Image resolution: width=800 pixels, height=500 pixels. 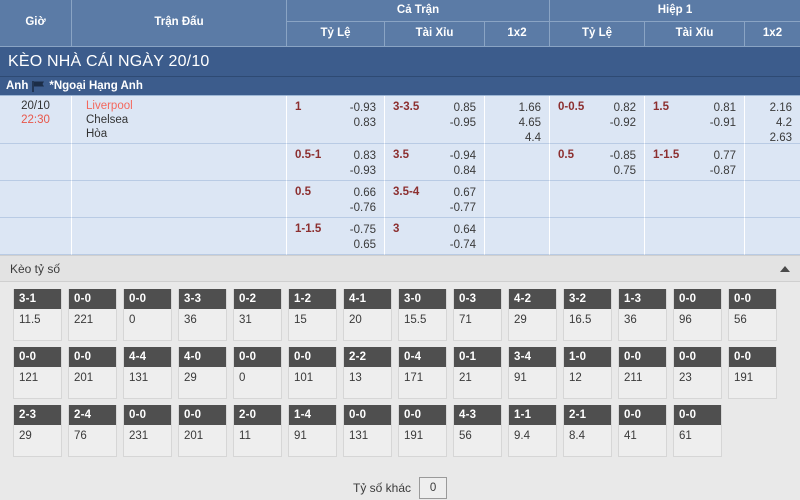 What do you see at coordinates (202, 373) in the screenshot?
I see `score-cell: 4-0 29` at bounding box center [202, 373].